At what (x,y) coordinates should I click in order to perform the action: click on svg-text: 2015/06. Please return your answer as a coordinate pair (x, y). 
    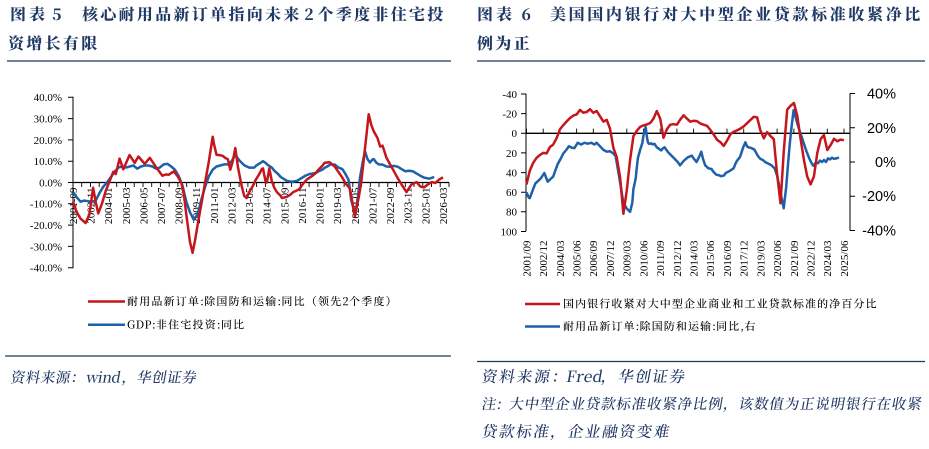
    Looking at the image, I should click on (711, 258).